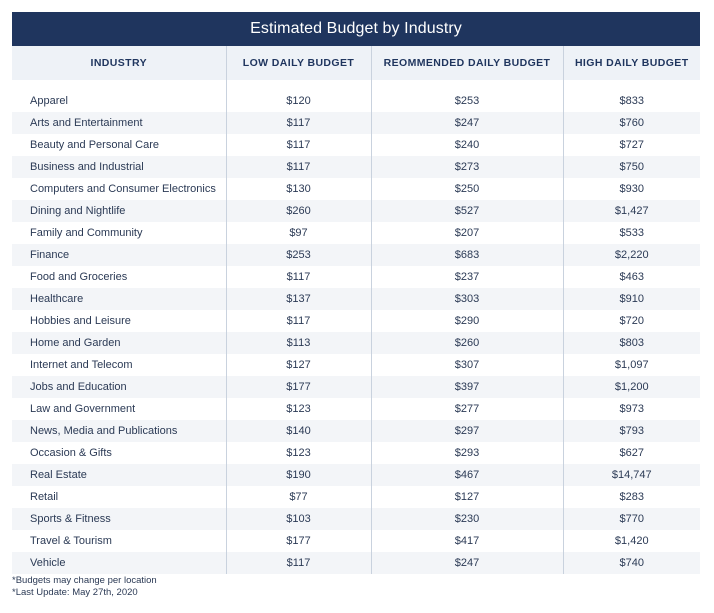  I want to click on recommended-budget-cell: $260, so click(466, 343).